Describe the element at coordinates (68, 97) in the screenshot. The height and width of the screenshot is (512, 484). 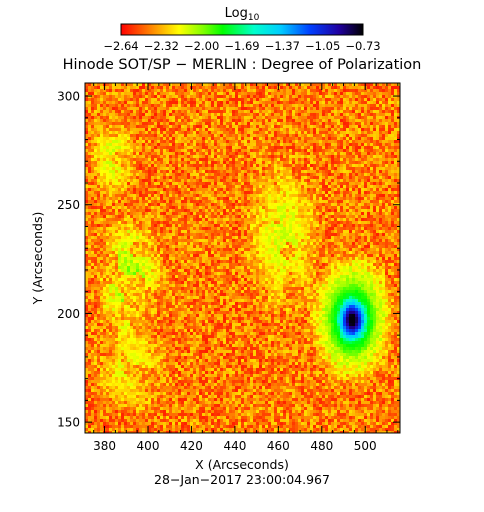
I see `y-tick-label: 300` at that location.